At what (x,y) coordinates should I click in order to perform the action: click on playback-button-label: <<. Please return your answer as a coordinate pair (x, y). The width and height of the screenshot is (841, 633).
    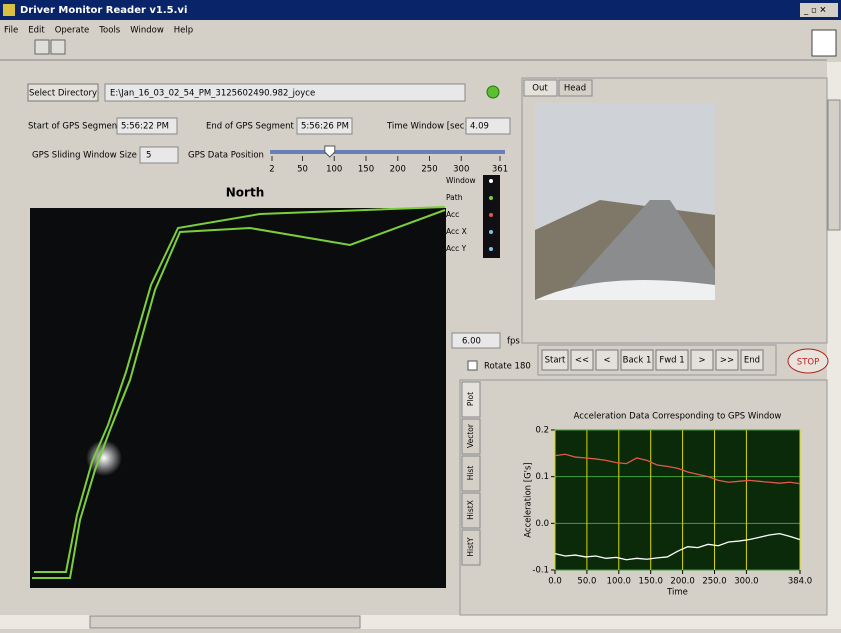
    Looking at the image, I should click on (582, 361).